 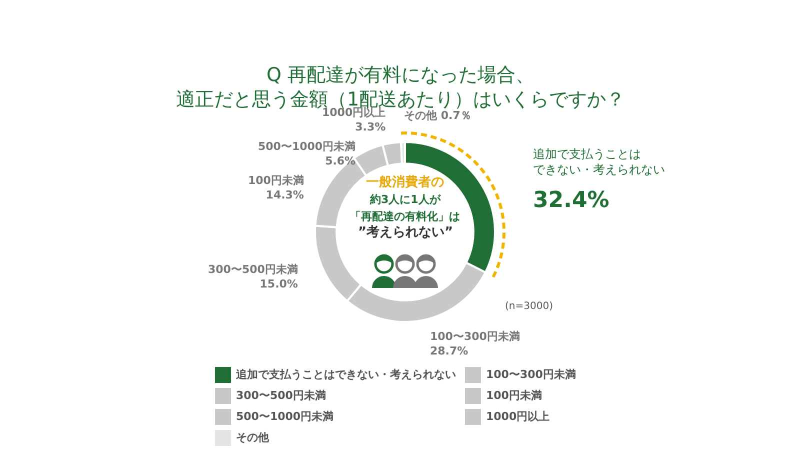 I want to click on legend-label: 100円未満, so click(x=514, y=395).